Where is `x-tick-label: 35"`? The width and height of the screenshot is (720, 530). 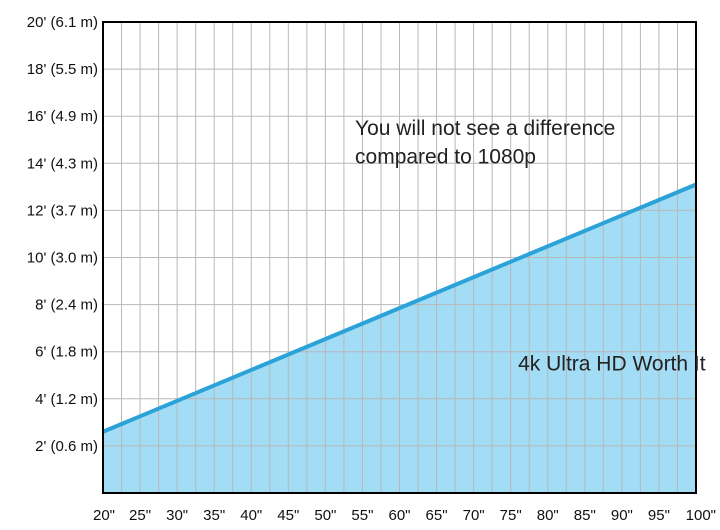 x-tick-label: 35" is located at coordinates (214, 515).